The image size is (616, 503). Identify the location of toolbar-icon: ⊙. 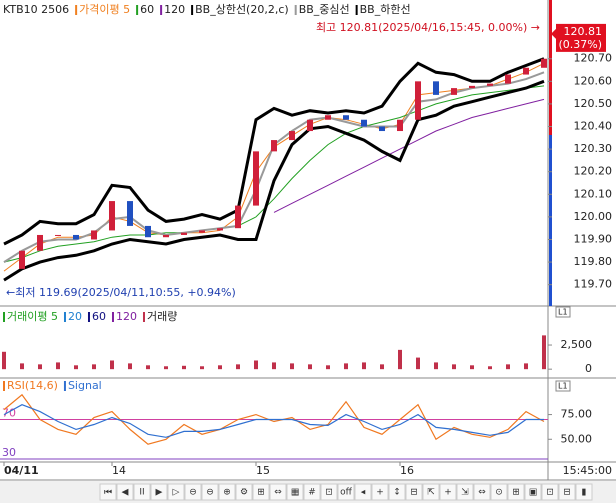
(499, 493).